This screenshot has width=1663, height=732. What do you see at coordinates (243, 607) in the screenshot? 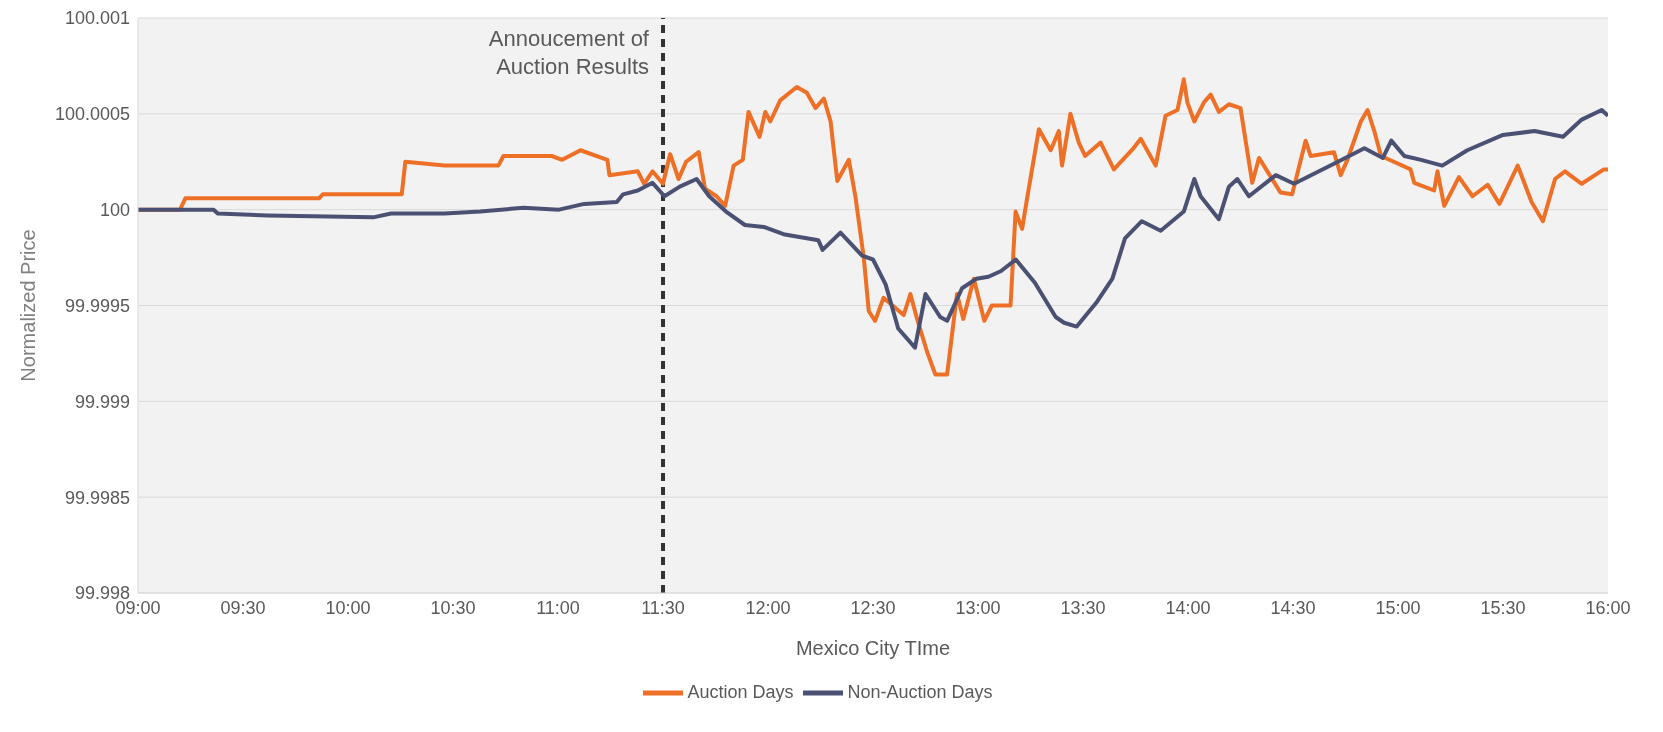
I see `x-tick-label: 09:30` at bounding box center [243, 607].